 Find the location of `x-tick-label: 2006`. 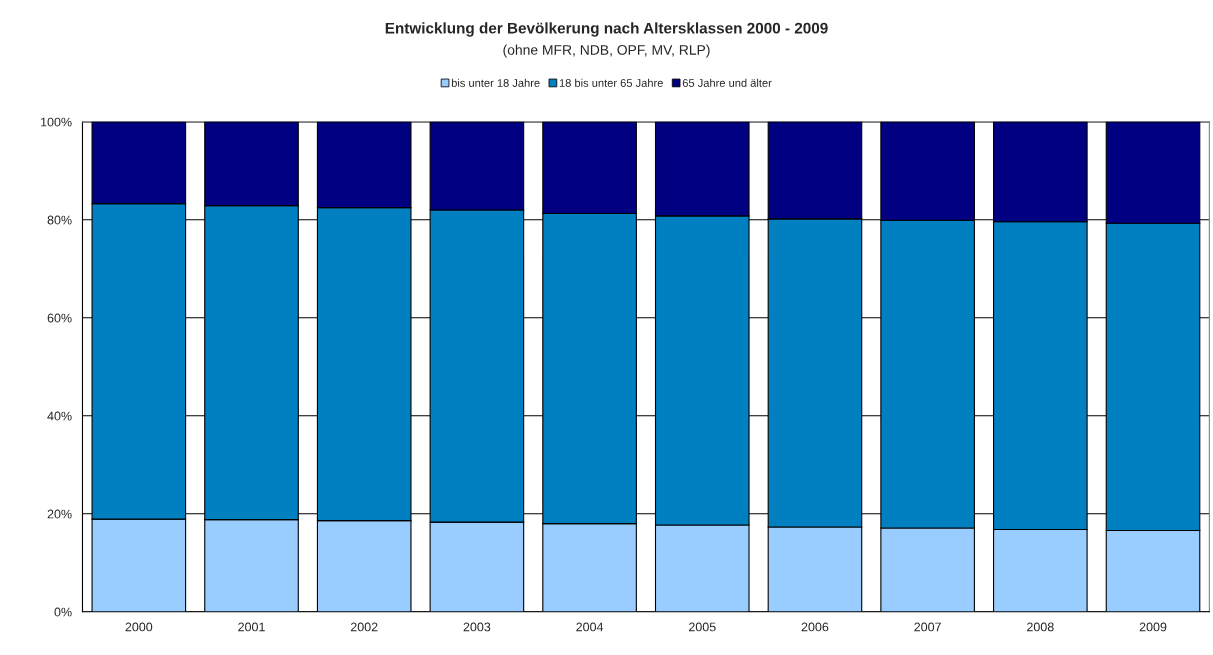

x-tick-label: 2006 is located at coordinates (815, 627).